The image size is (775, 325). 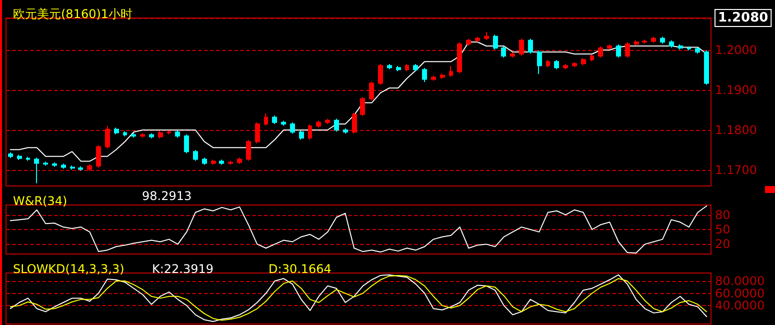 I want to click on y-tick-label: 60.0000, so click(x=740, y=293).